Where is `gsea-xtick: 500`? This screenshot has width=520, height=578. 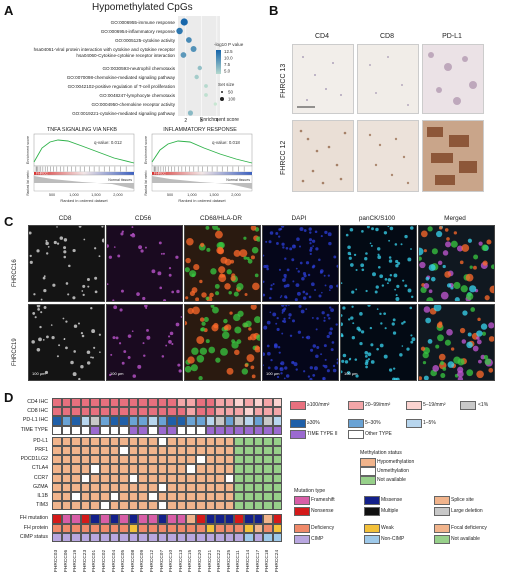
gsea-xtick: 500 is located at coordinates (170, 195).